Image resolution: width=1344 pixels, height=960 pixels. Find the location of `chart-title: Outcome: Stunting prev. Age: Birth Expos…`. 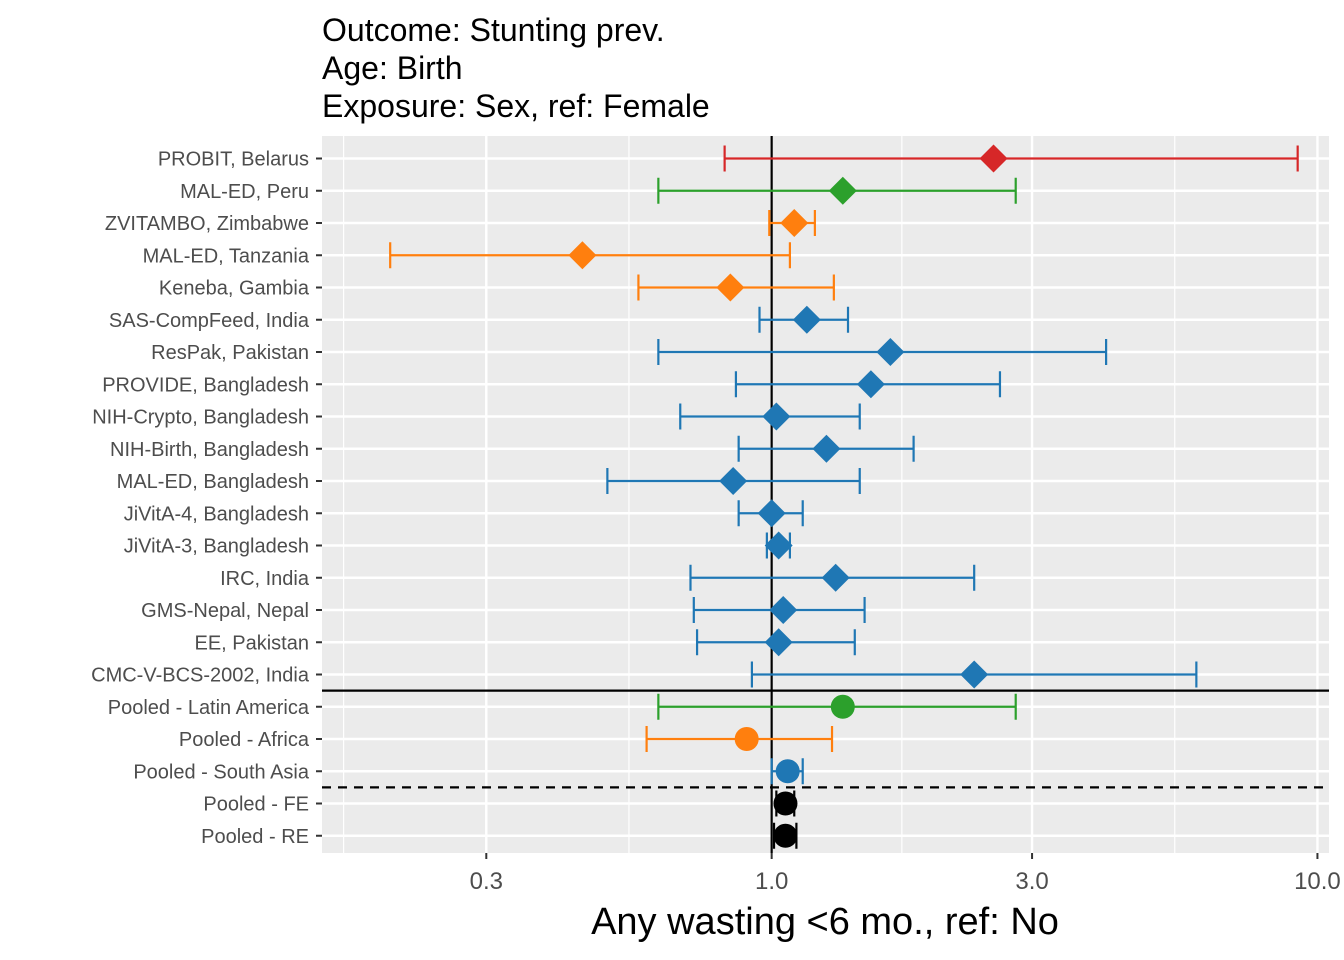

chart-title: Outcome: Stunting prev. Age: Birth Expos… is located at coordinates (516, 68).